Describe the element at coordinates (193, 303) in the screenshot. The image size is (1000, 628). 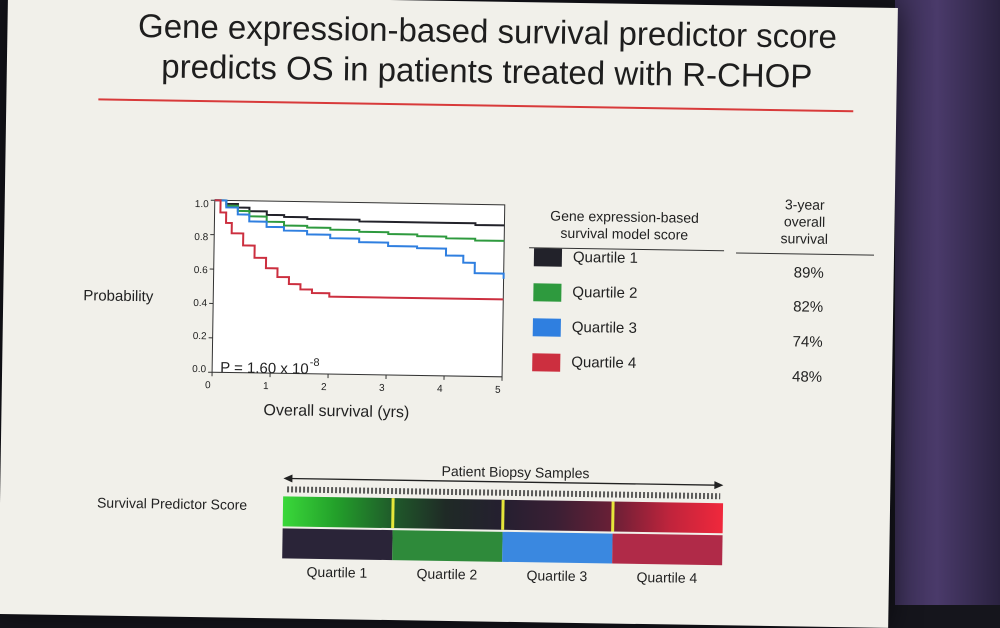
I see `y-tick-label: 0.4` at that location.